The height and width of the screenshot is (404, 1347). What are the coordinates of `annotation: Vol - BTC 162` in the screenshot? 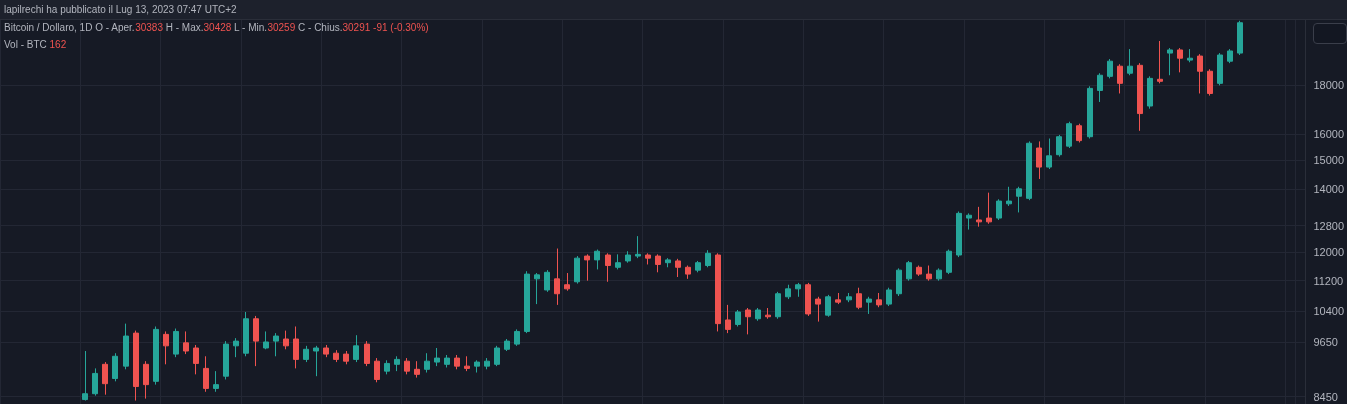 It's located at (35, 44).